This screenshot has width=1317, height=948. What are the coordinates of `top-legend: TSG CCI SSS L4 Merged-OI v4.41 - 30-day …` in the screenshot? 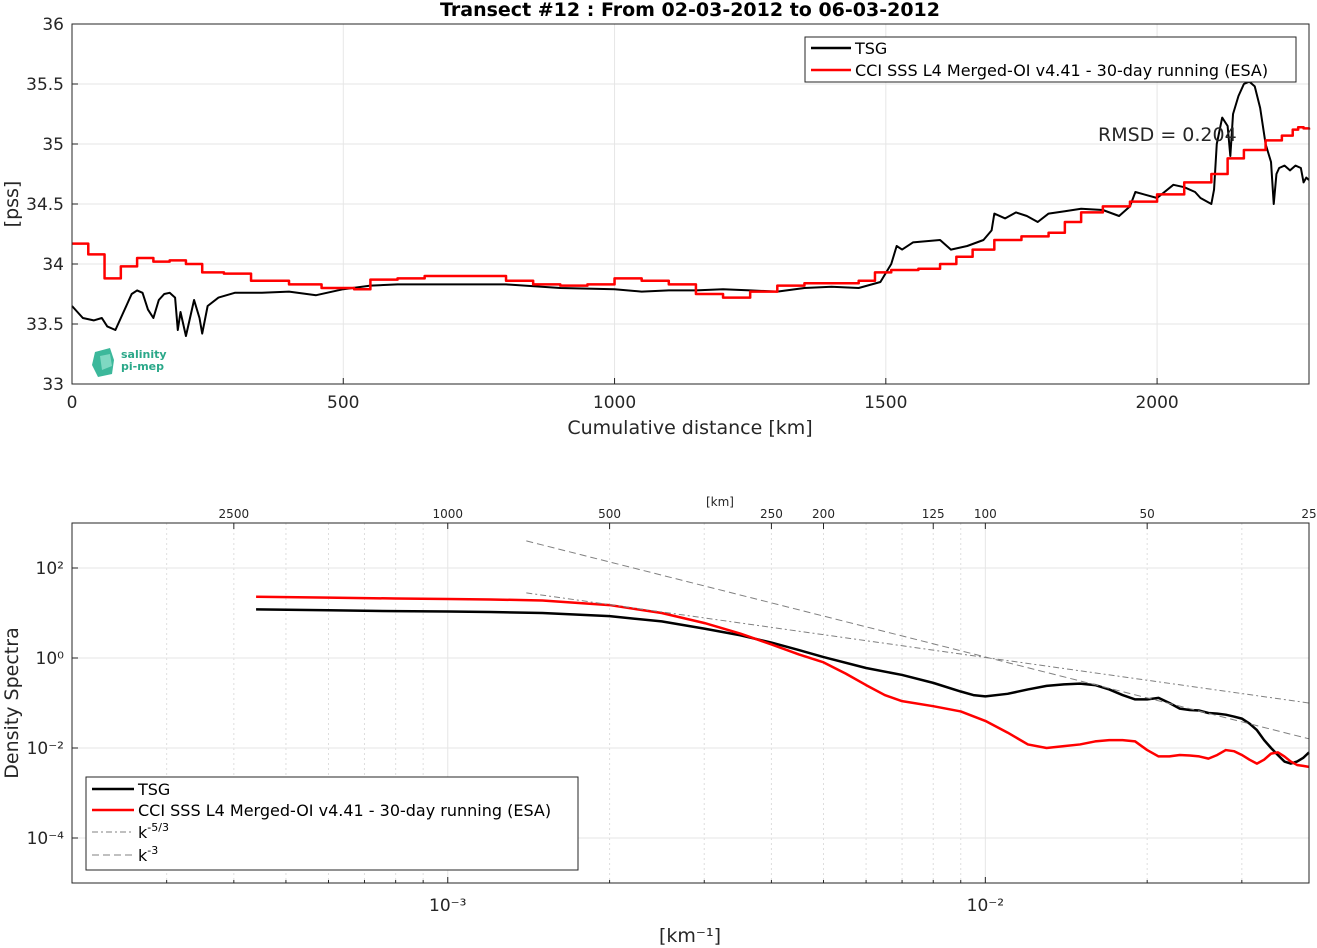 It's located at (1050, 59).